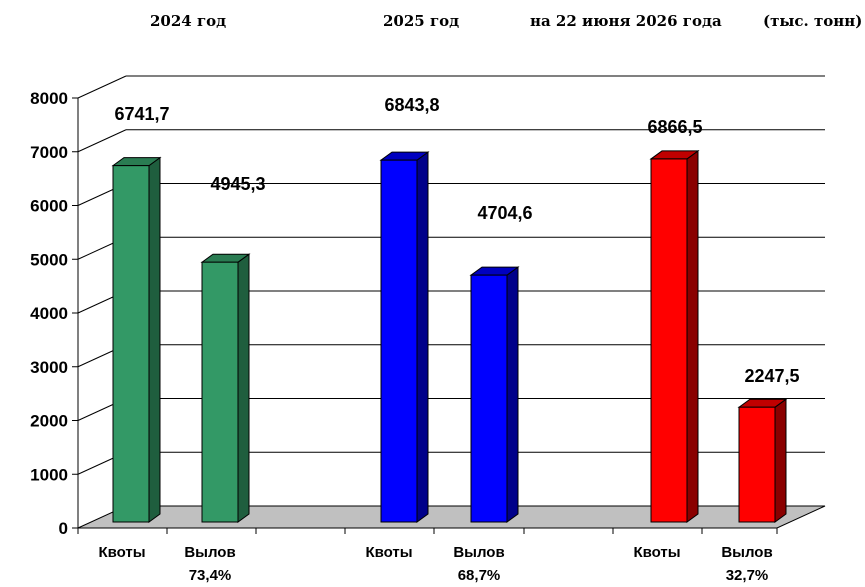 The height and width of the screenshot is (587, 865). What do you see at coordinates (411, 105) in the screenshot?
I see `value-label: 6843,8` at bounding box center [411, 105].